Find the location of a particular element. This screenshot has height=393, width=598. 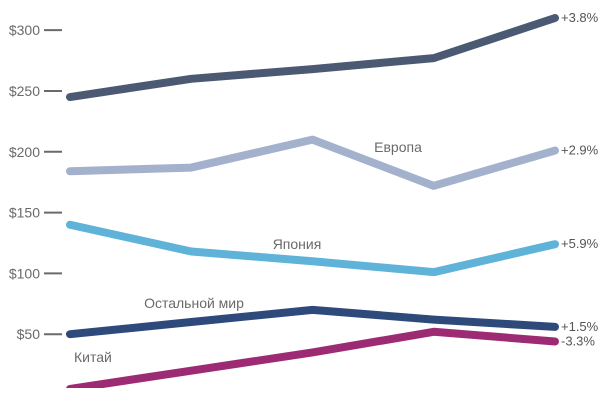

series-label-s5: Китай is located at coordinates (93, 357).